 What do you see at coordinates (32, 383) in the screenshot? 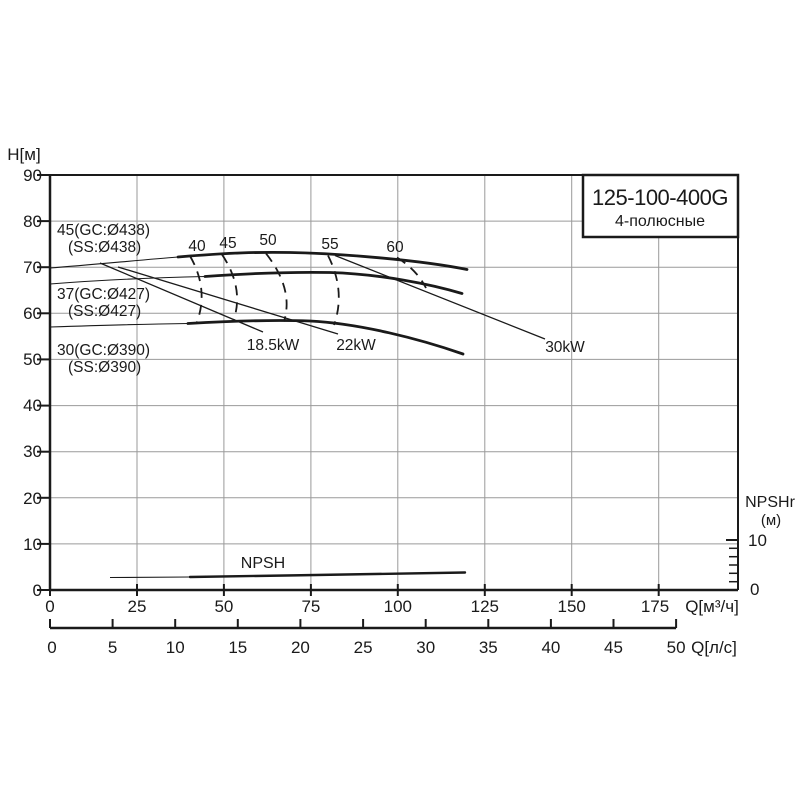
I see `h-axis-labels: 90 80 70 60 50 40 30 20 10 0` at bounding box center [32, 383].